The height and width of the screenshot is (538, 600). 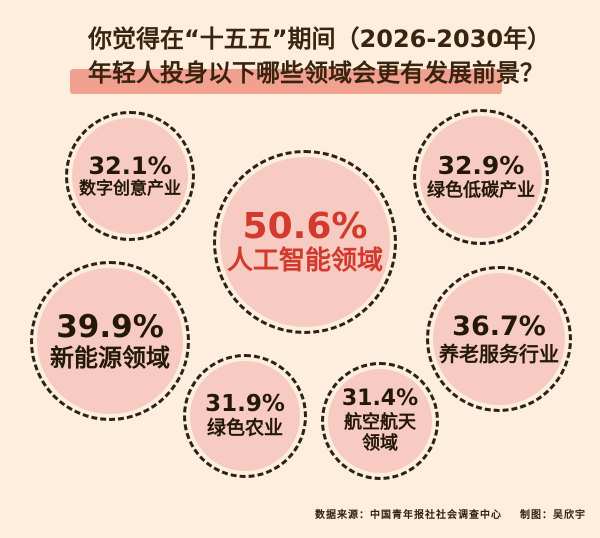 I want to click on bubble-green-low-carbon-label: 绿色低碳产业, so click(x=481, y=190).